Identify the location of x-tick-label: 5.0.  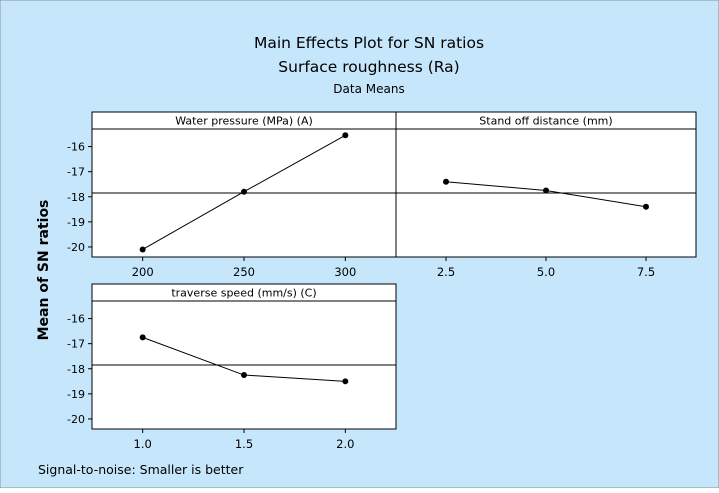
(546, 272).